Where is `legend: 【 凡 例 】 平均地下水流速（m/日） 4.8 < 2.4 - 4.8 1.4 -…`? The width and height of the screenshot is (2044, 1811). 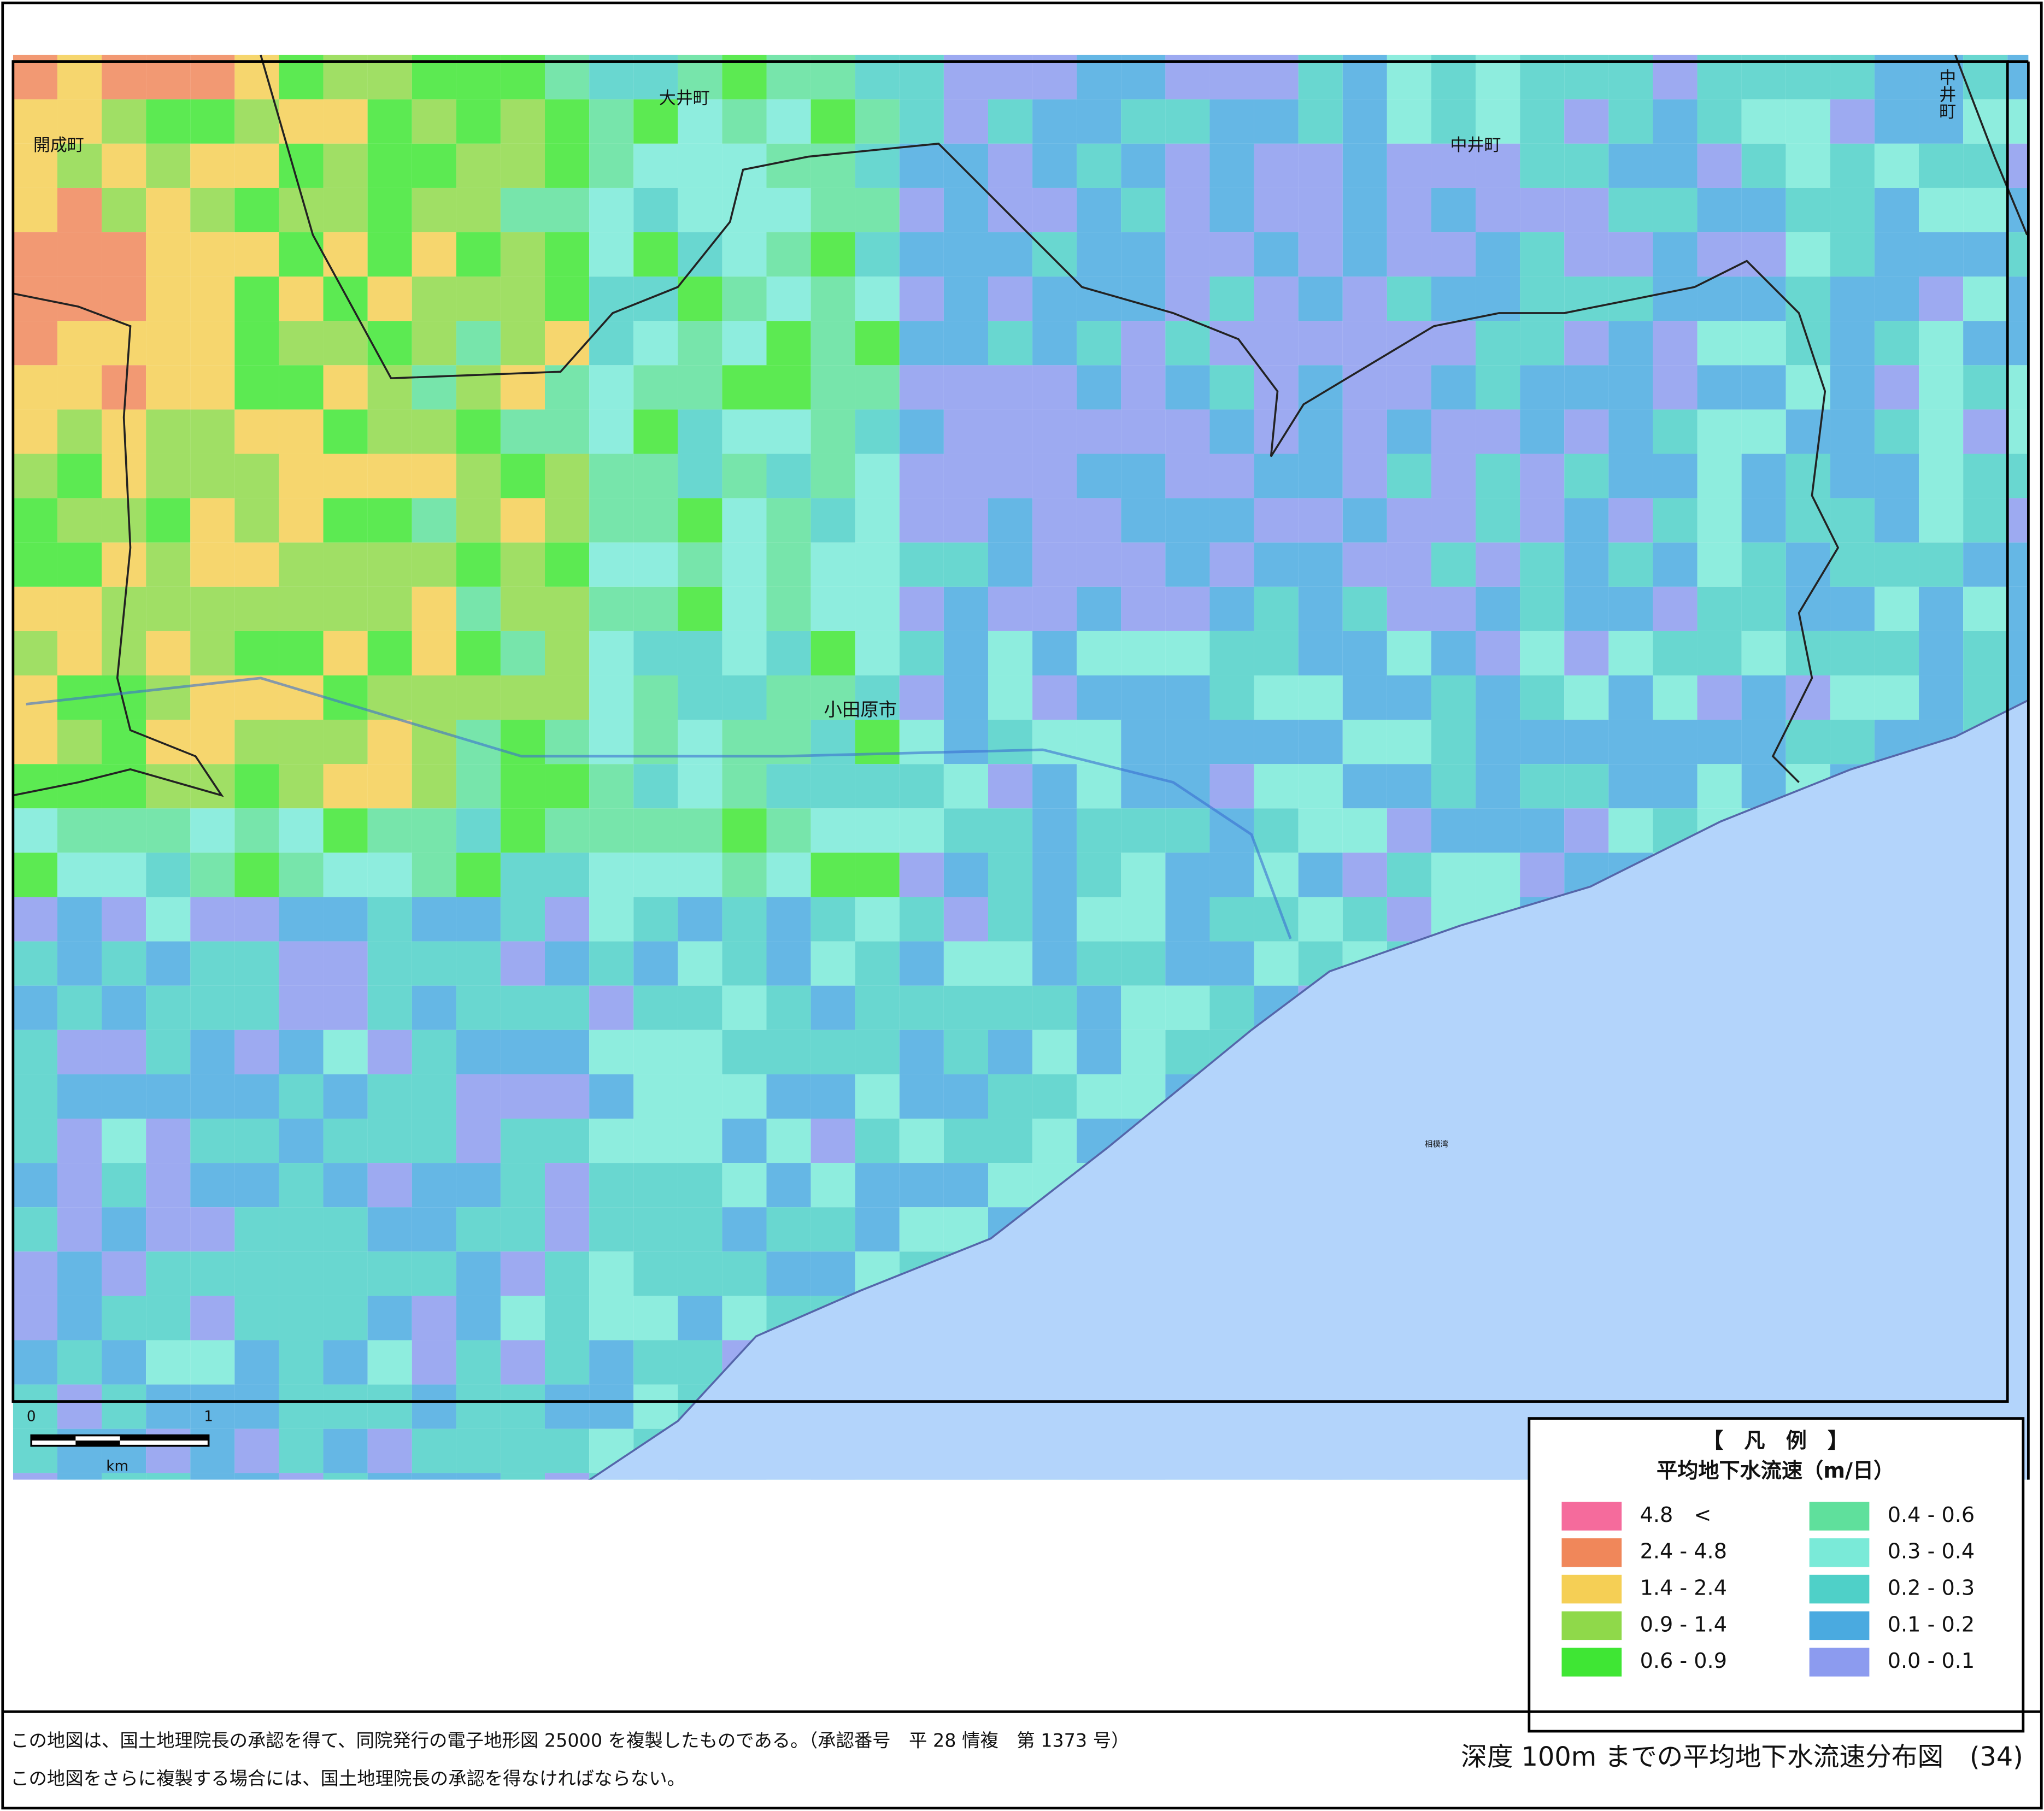 legend: 【 凡 例 】 平均地下水流速（m/日） 4.8 < 2.4 - 4.8 1.4 -… is located at coordinates (1776, 1575).